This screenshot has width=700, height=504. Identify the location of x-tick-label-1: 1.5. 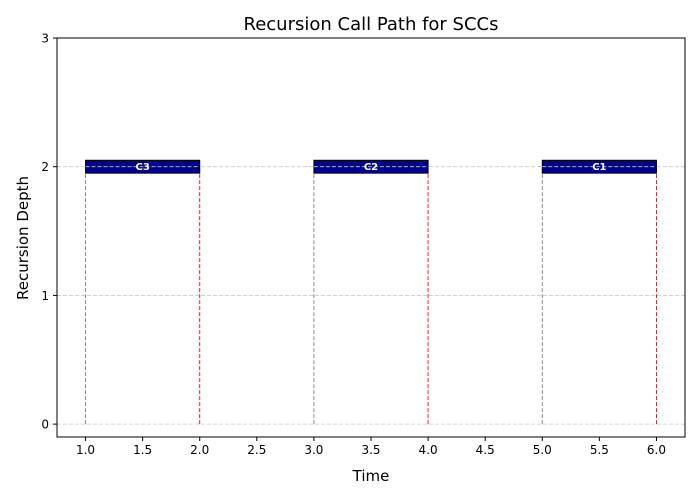
(142, 450).